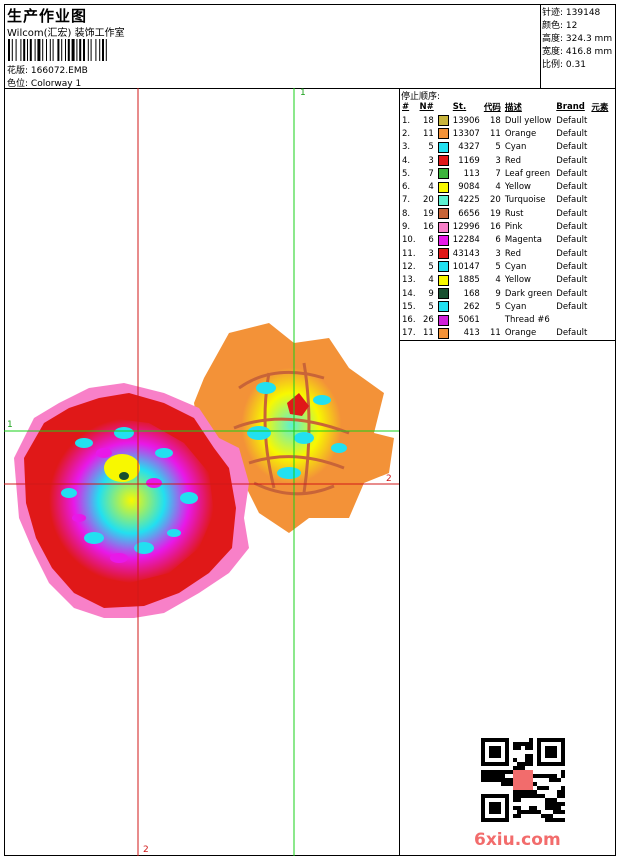 This screenshot has width=620, height=860. What do you see at coordinates (495, 227) in the screenshot?
I see `row-code: 16` at bounding box center [495, 227].